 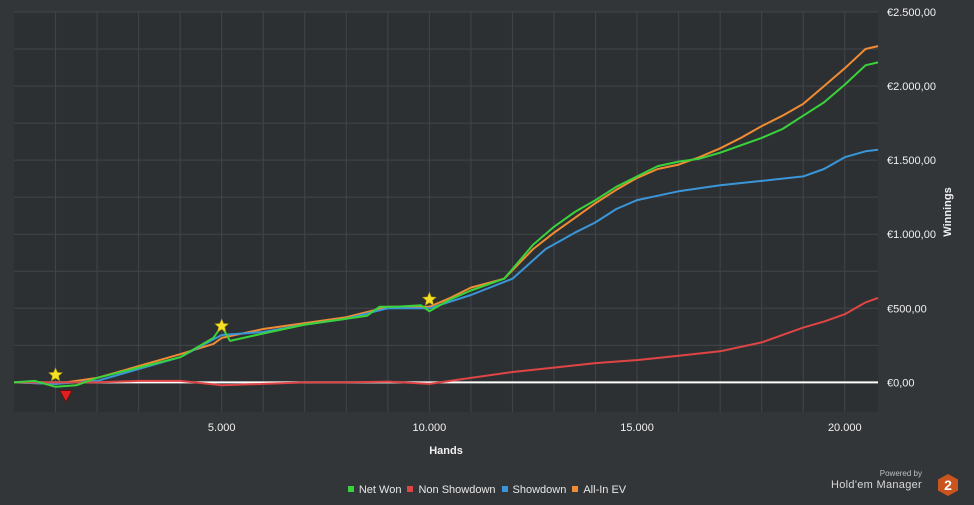 What do you see at coordinates (911, 161) in the screenshot?
I see `y-tick-label: €1.500,00` at bounding box center [911, 161].